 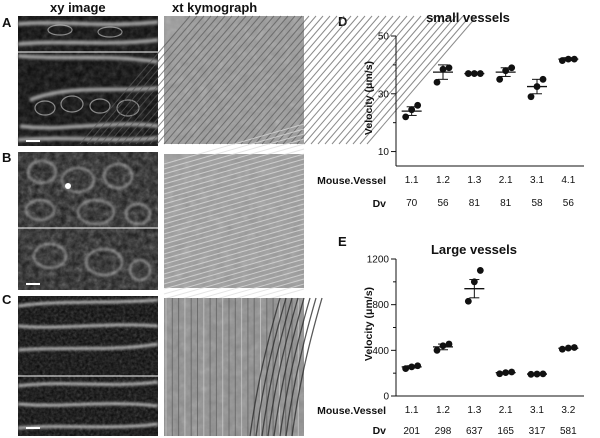 What do you see at coordinates (384, 94) in the screenshot?
I see `chart-d-y-tick-label: 30` at bounding box center [384, 94].